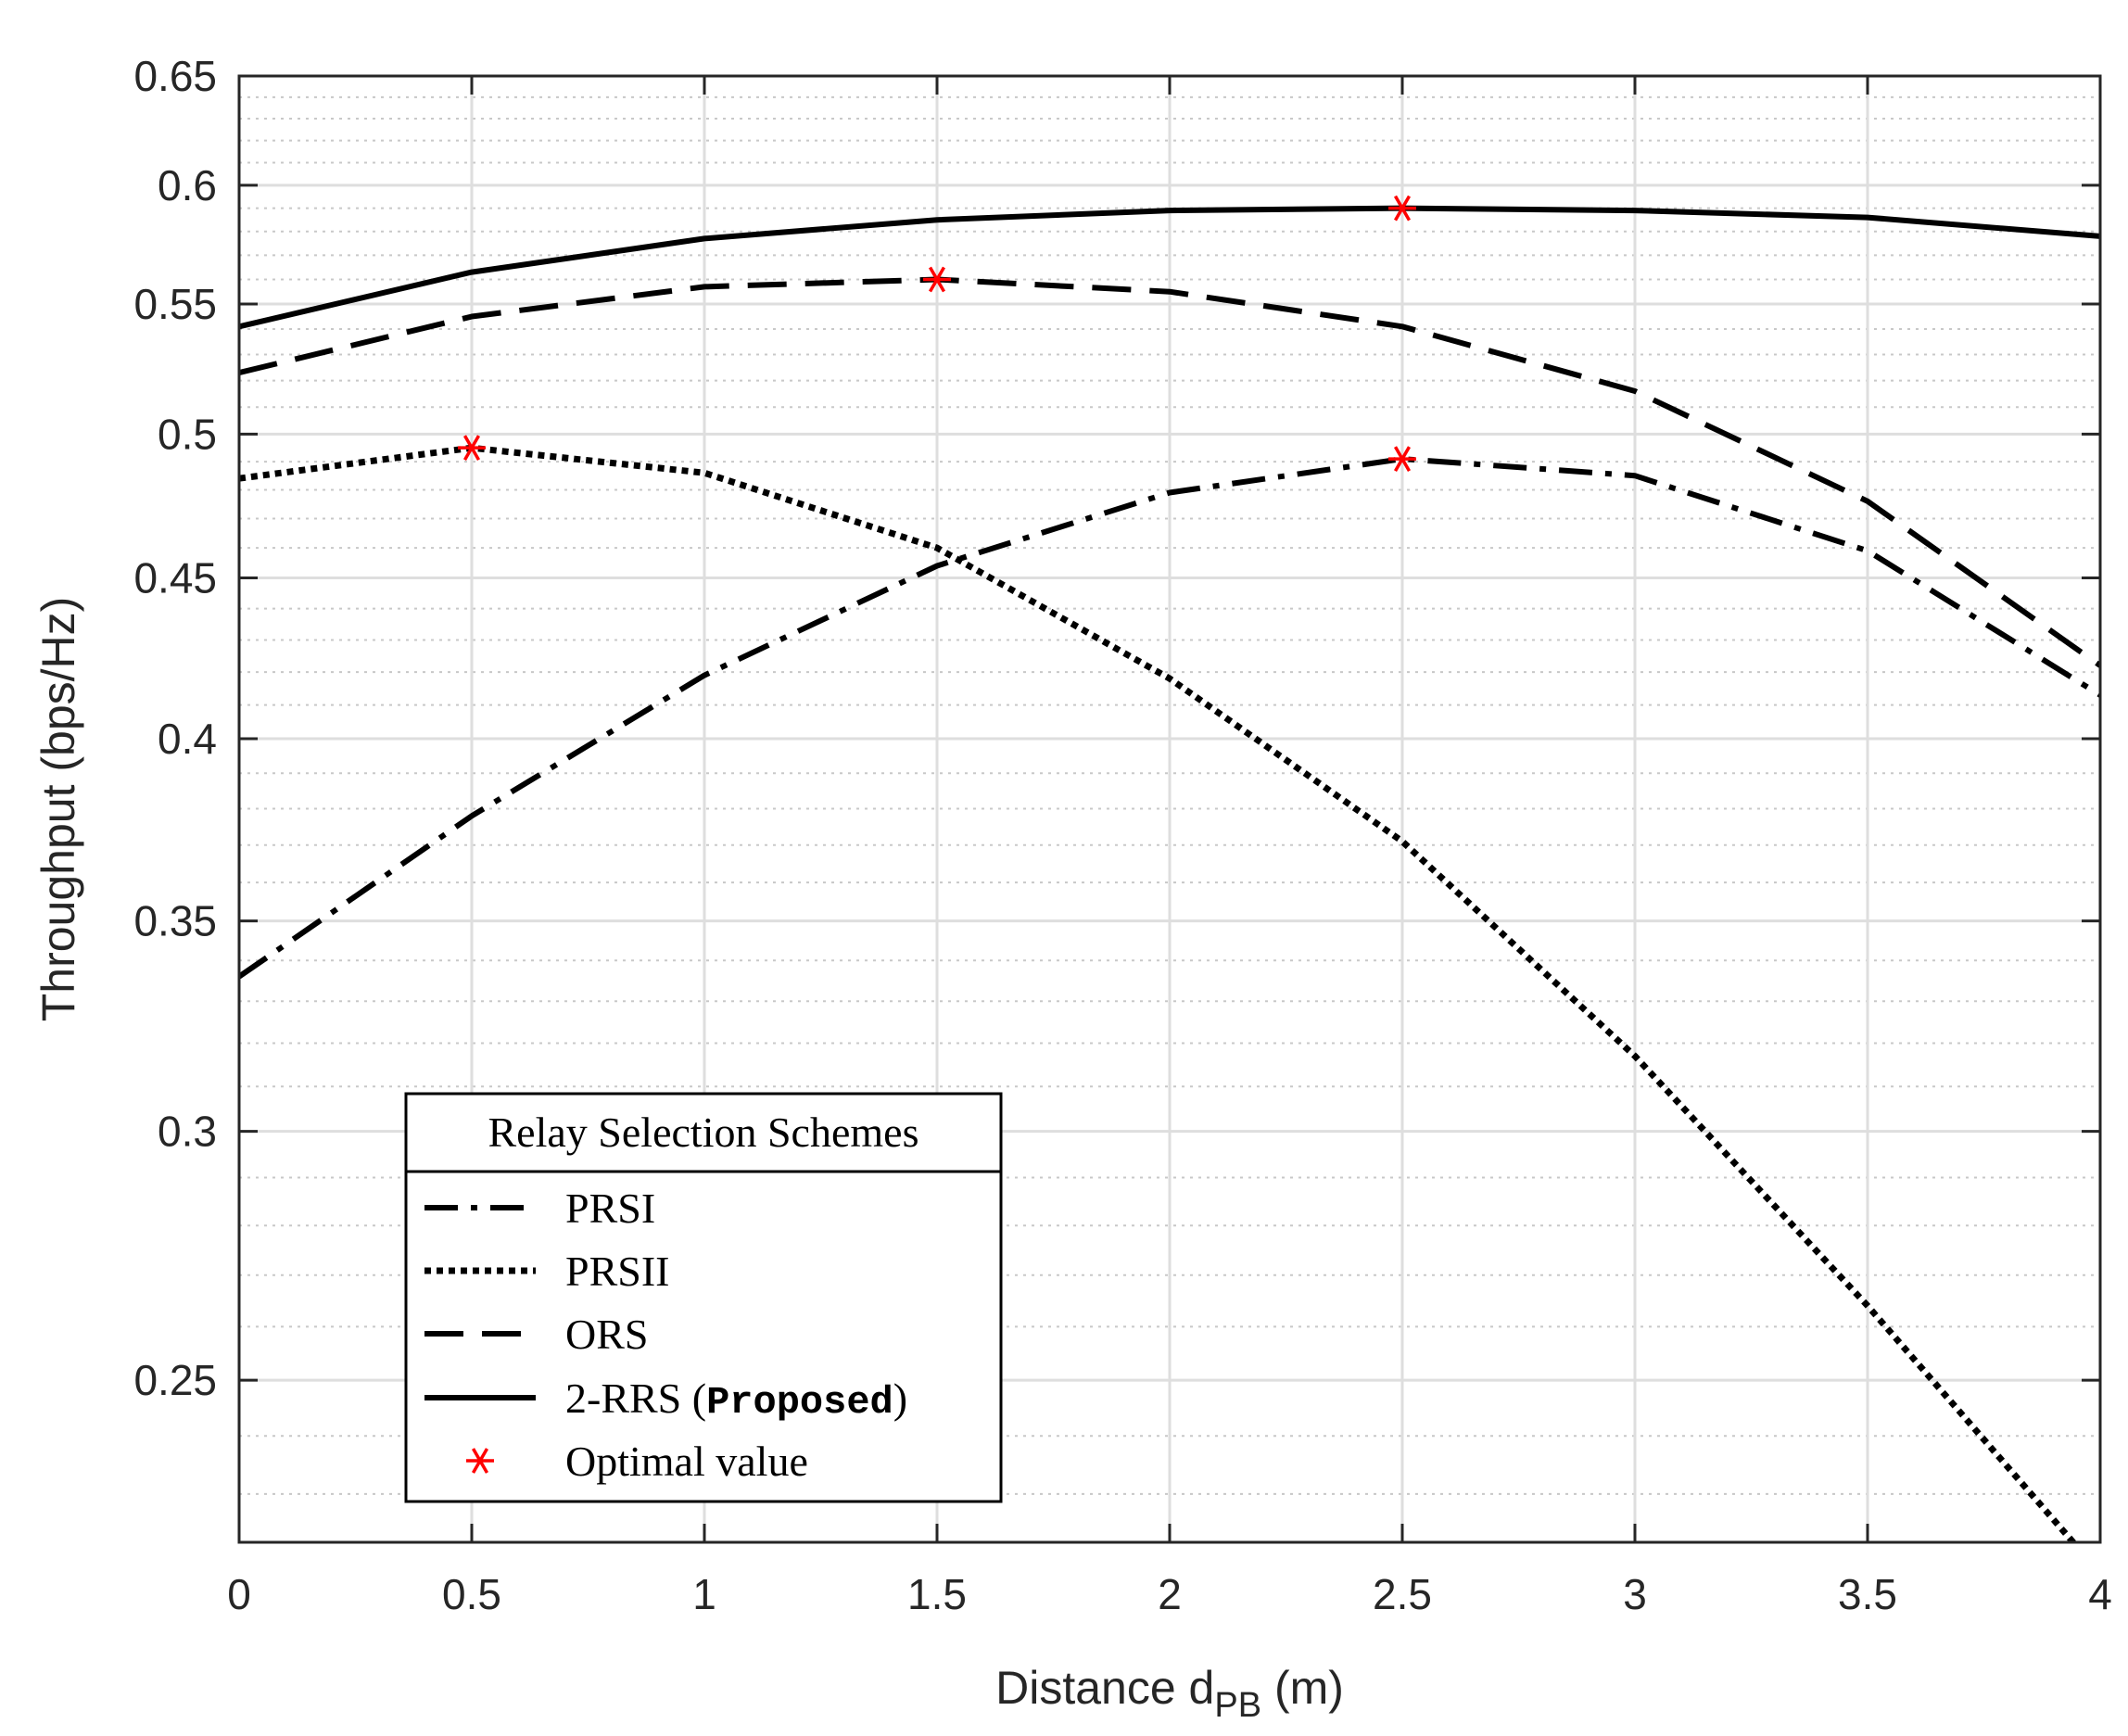 The width and height of the screenshot is (2128, 1736). I want to click on y-tick-label: 0.35, so click(175, 921).